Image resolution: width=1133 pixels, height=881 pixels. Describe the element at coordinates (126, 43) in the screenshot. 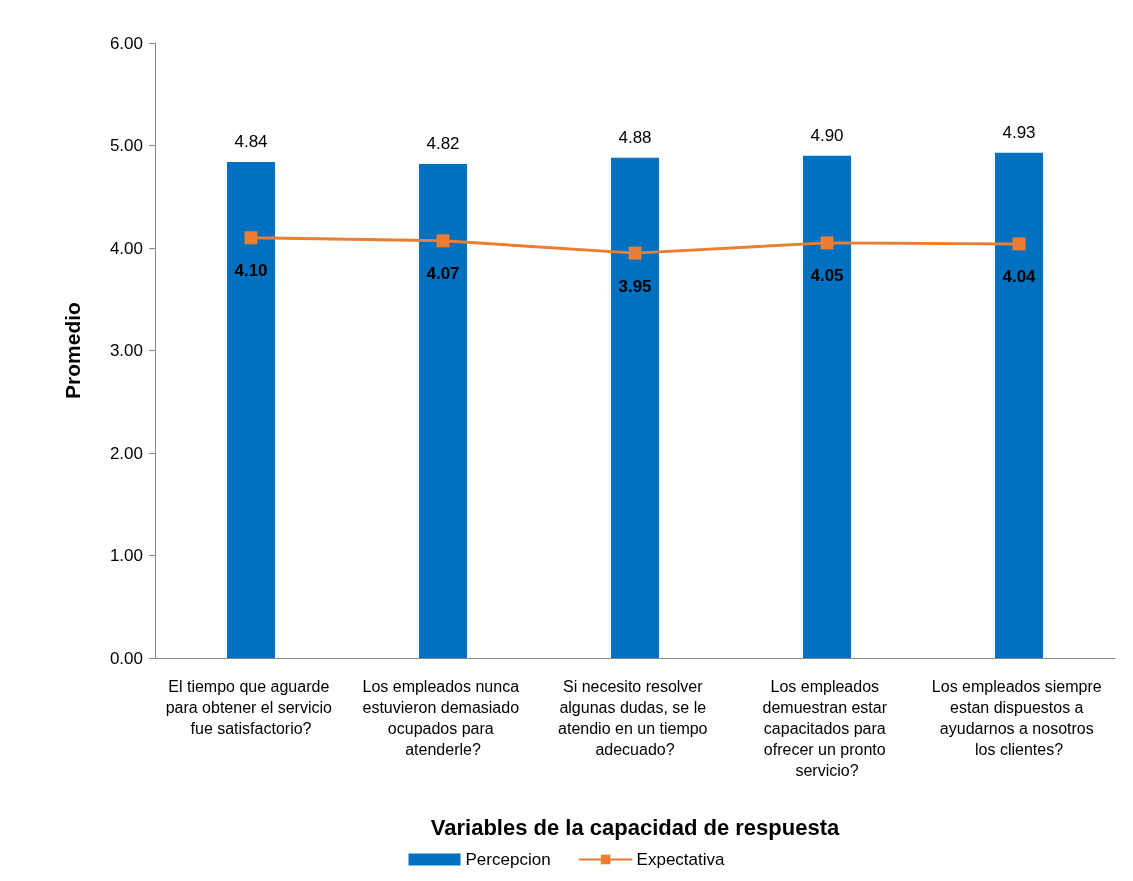

I see `y-tick-label: 6.00` at that location.